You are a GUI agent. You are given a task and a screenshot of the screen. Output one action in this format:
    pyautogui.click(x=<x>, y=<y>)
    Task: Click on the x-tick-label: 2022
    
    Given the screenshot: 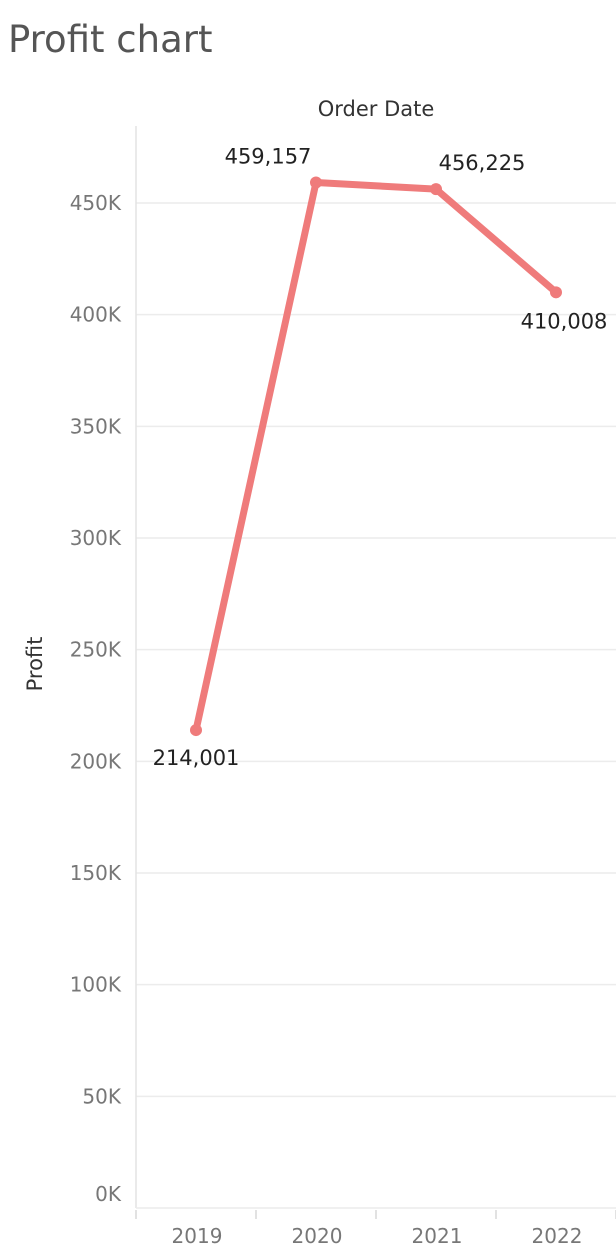 What is the action you would take?
    pyautogui.click(x=557, y=1236)
    